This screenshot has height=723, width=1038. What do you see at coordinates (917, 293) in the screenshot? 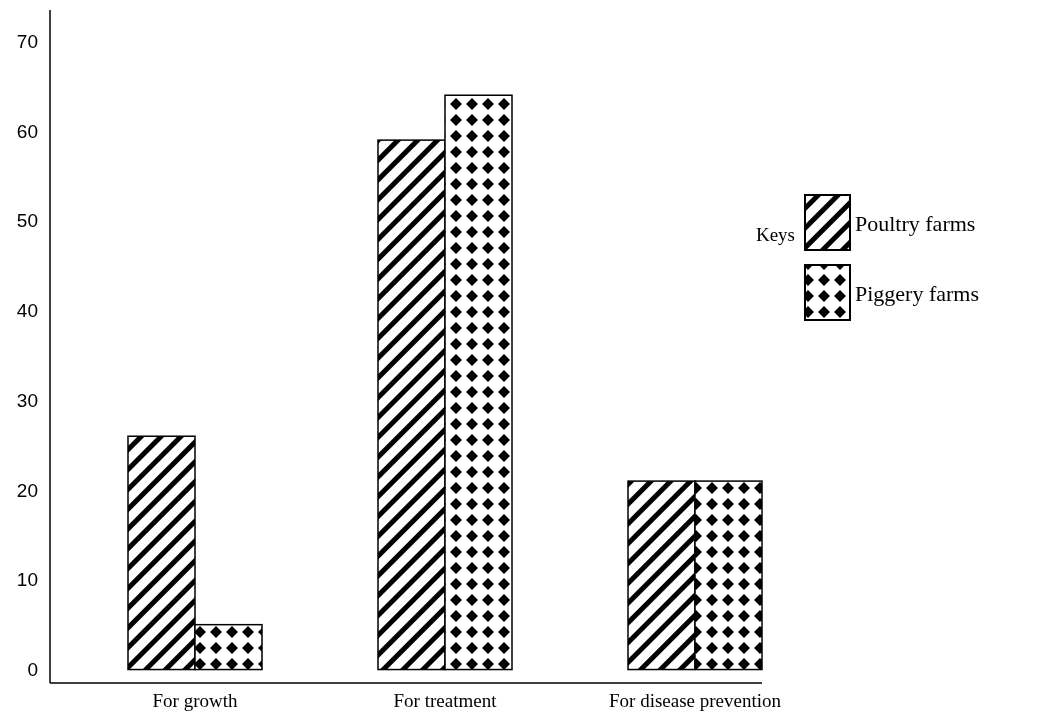
I see `text: Piggery farms` at bounding box center [917, 293].